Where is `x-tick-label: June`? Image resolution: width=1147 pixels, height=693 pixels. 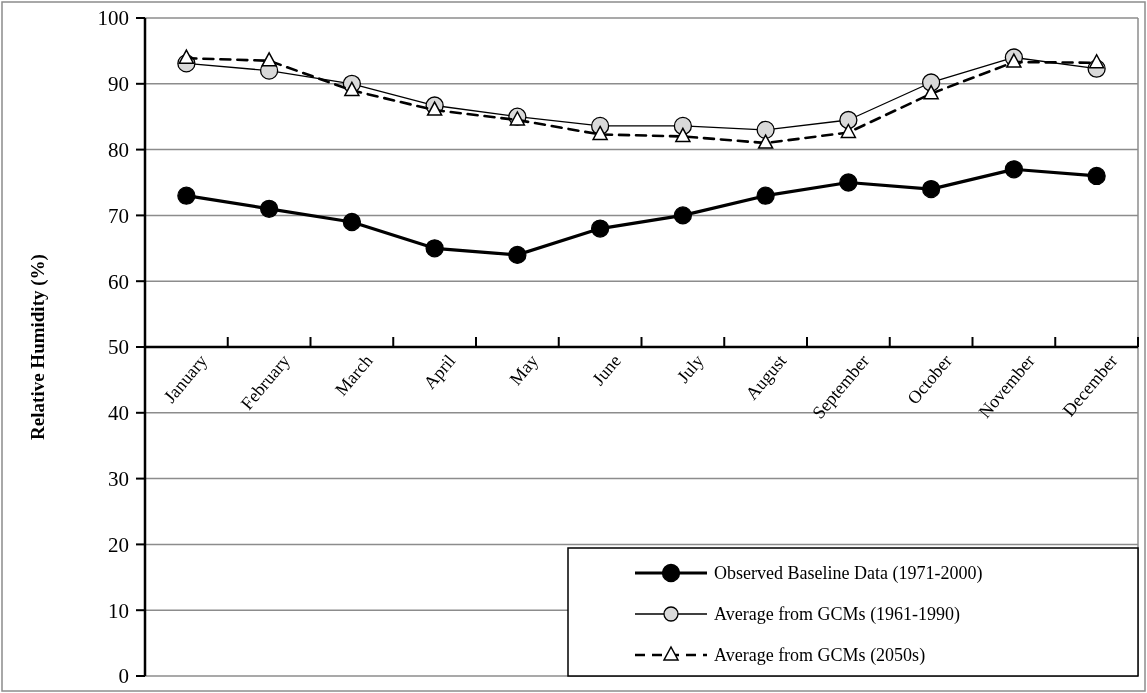
x-tick-label: June is located at coordinates (606, 369).